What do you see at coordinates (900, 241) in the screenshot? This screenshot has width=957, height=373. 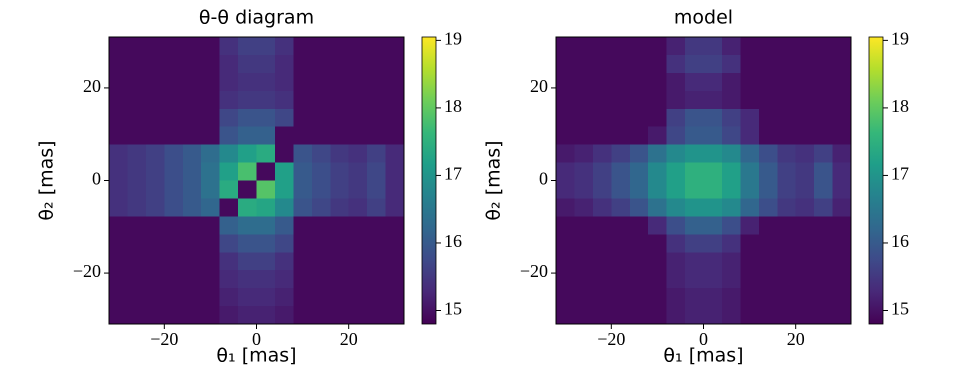 I see `colorbar-tick-label: 16` at bounding box center [900, 241].